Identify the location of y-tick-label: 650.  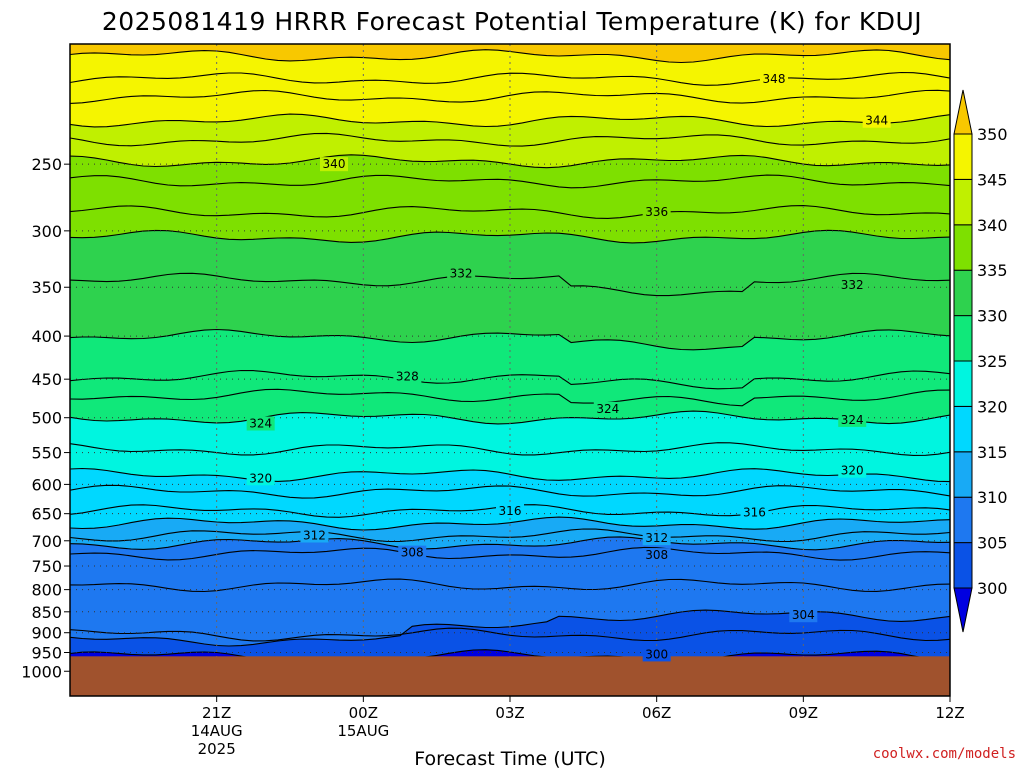
(46, 514).